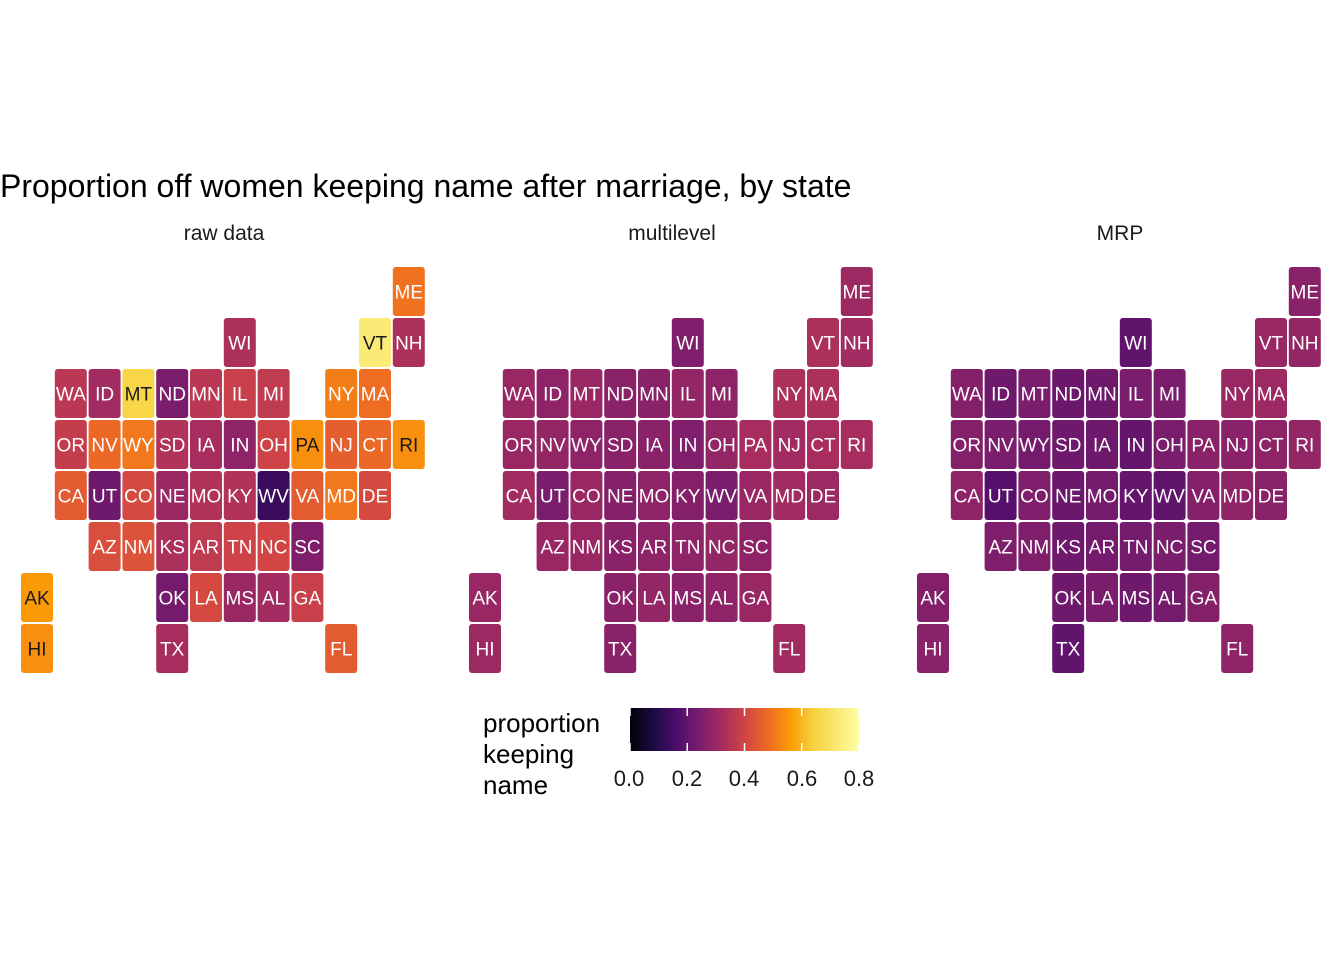  What do you see at coordinates (823, 395) in the screenshot?
I see `state-tile-label: MA` at bounding box center [823, 395].